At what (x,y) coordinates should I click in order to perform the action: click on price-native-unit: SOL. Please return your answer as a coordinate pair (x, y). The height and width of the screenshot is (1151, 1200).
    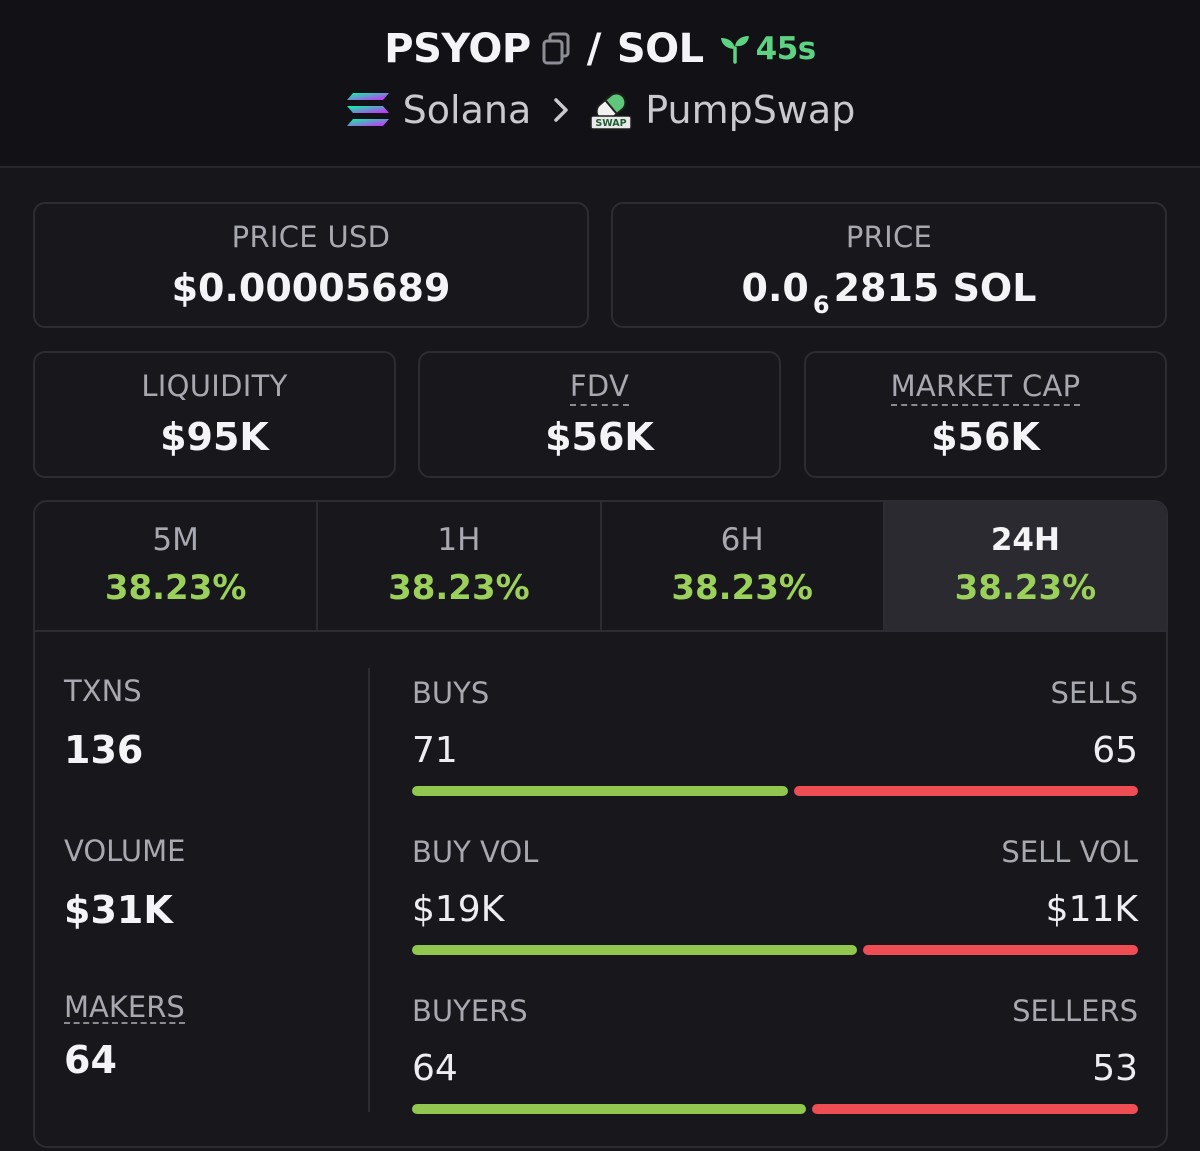
    Looking at the image, I should click on (994, 288).